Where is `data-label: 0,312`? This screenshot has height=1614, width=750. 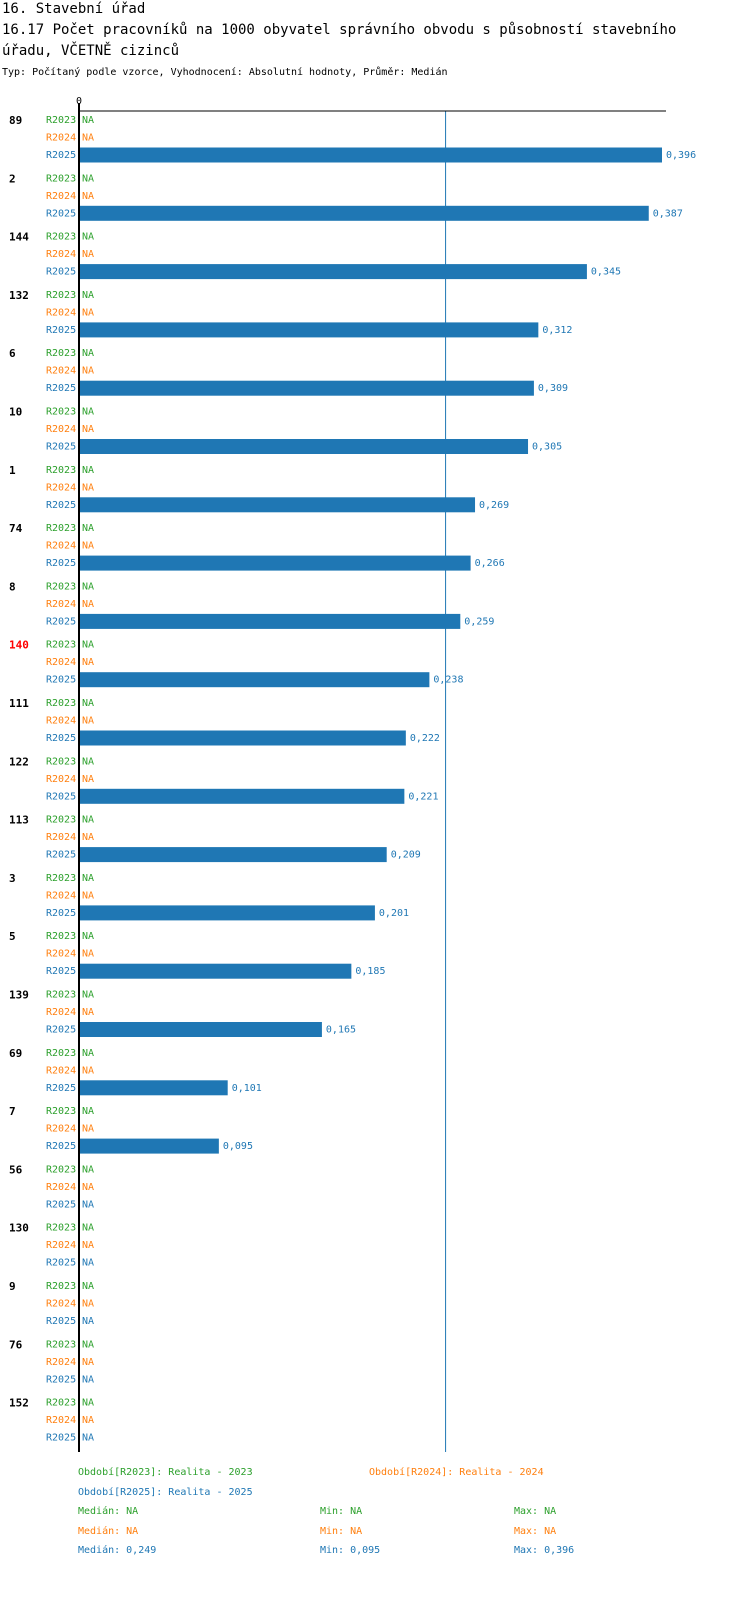 data-label: 0,312 is located at coordinates (557, 330).